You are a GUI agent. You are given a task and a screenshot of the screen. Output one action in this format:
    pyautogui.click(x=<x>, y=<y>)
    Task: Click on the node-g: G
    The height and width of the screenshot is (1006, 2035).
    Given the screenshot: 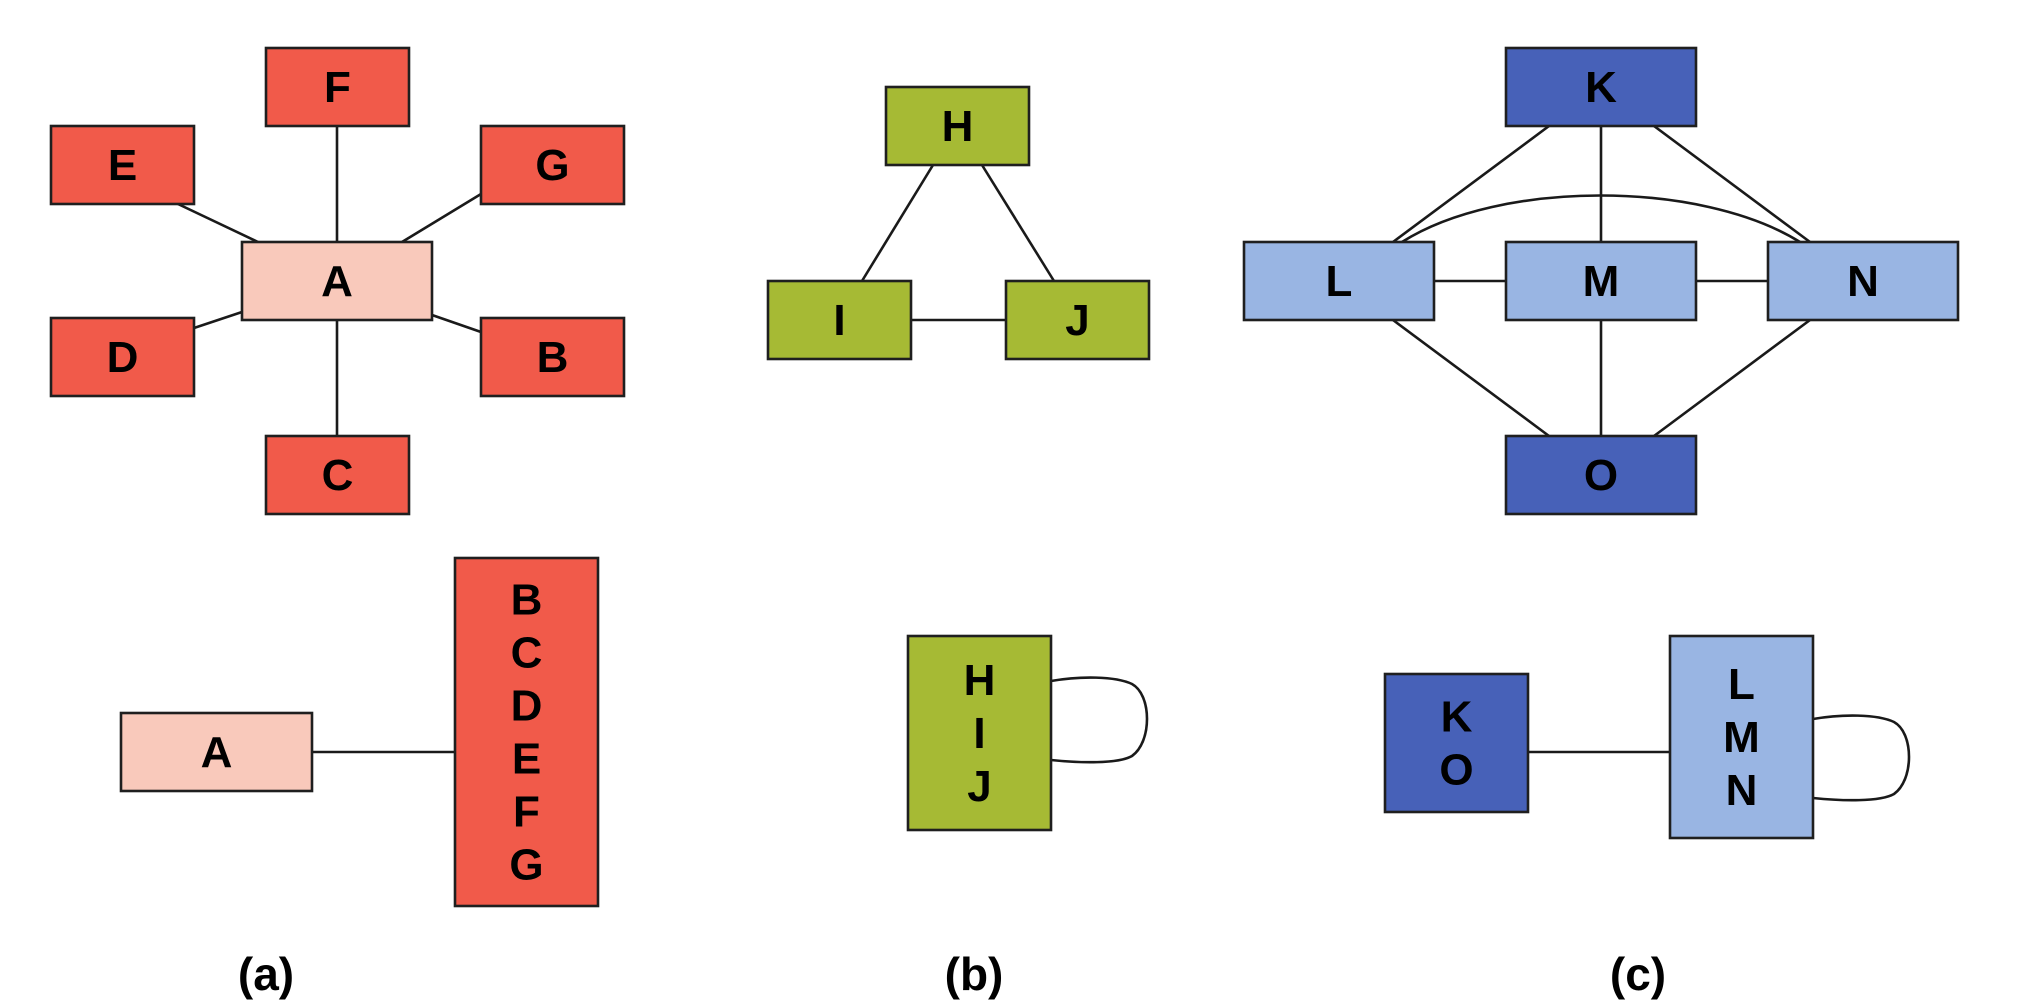 What is the action you would take?
    pyautogui.click(x=552, y=165)
    